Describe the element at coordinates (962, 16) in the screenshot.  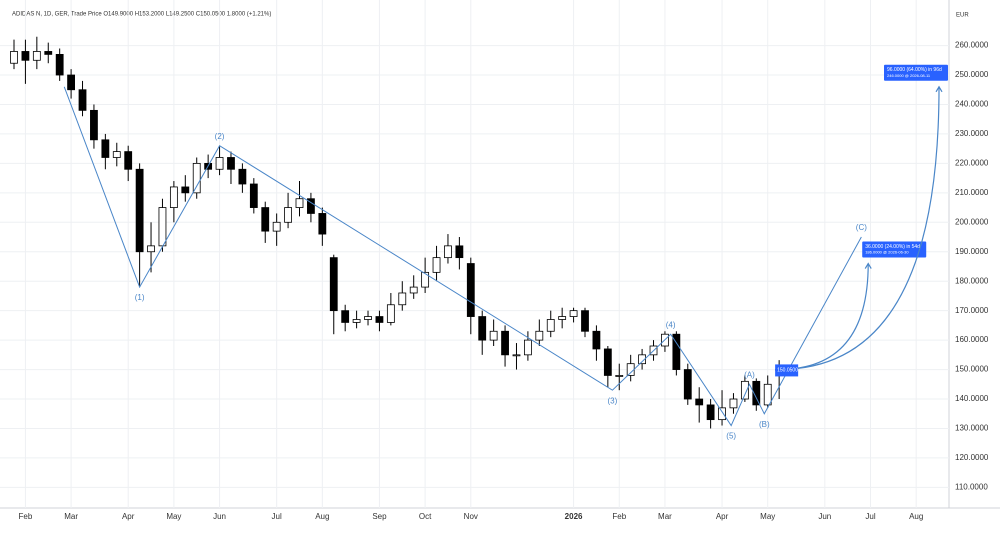
I see `currency-label: EUR` at that location.